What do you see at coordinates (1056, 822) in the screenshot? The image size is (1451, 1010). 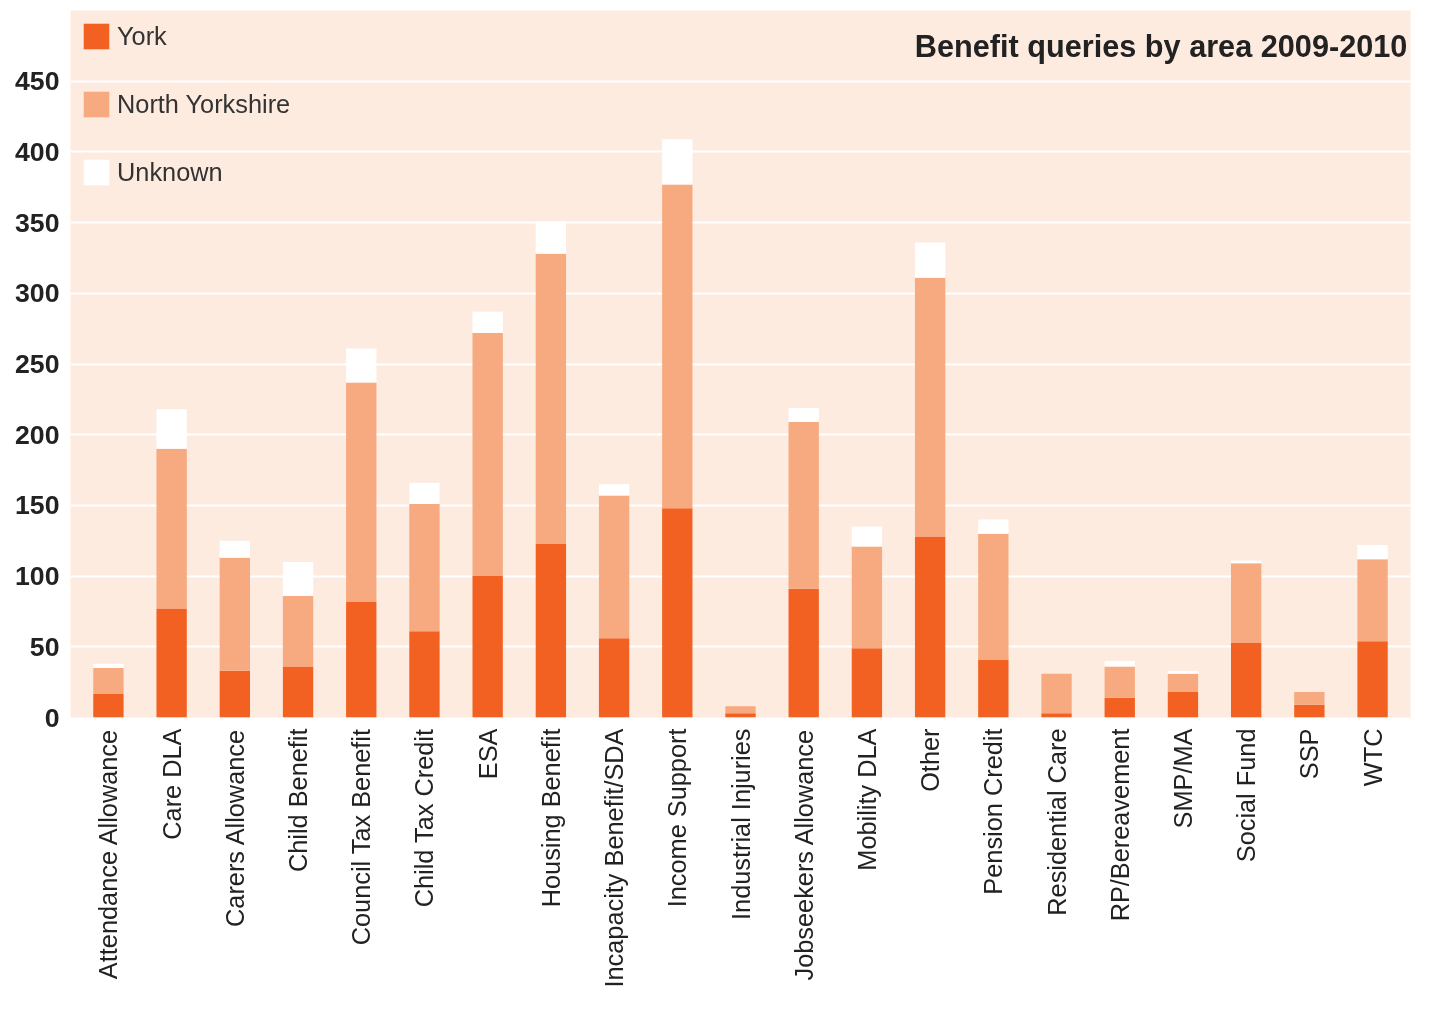 I see `x-tick-label: Residential Care` at bounding box center [1056, 822].